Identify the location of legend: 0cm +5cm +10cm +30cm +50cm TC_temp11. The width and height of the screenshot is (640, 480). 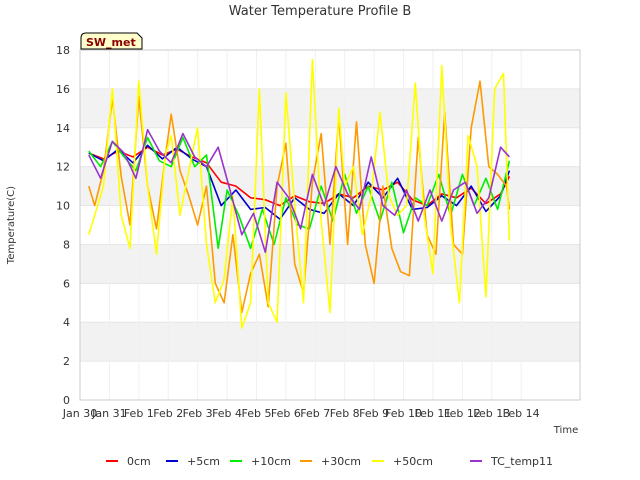
(329, 461).